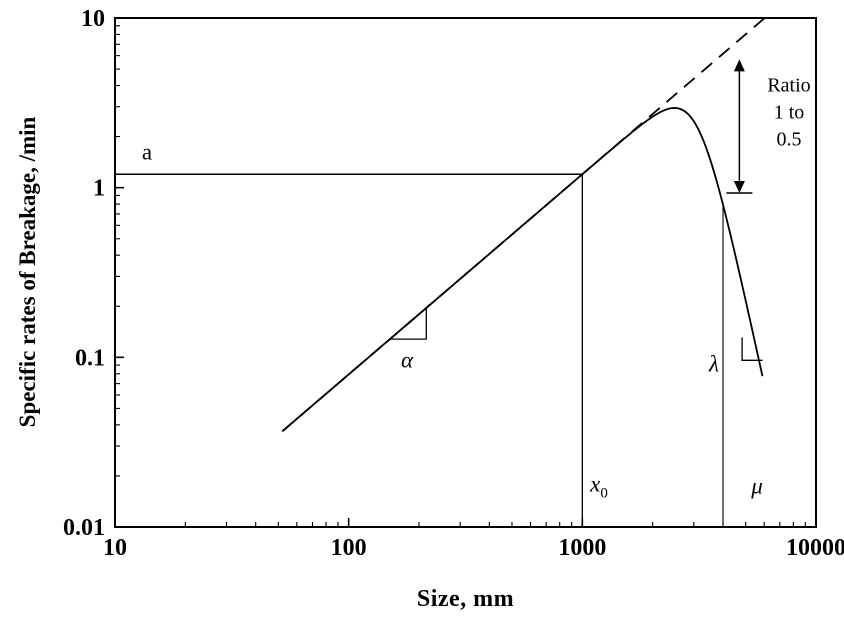  Describe the element at coordinates (714, 364) in the screenshot. I see `annotation-lambda: λ` at that location.